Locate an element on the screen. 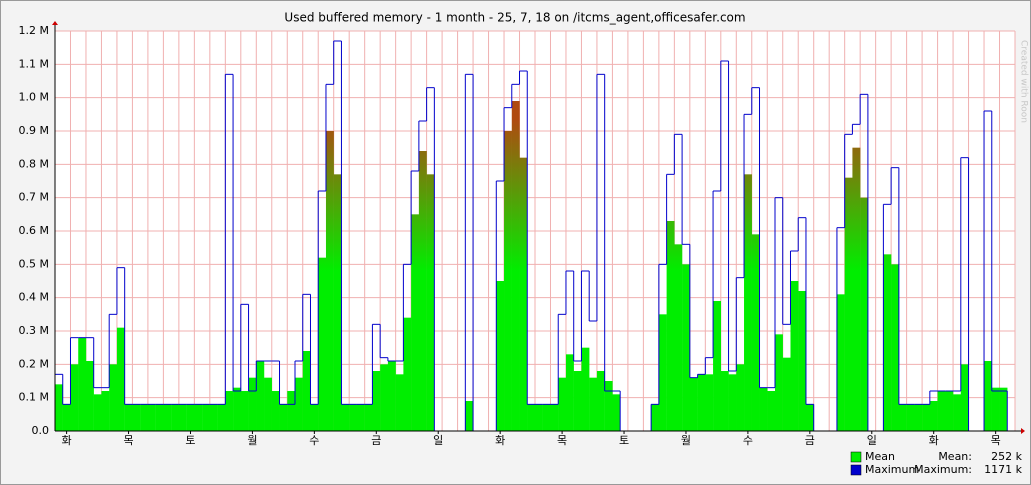  y-tick-label: 0.3 M is located at coordinates (34, 330).